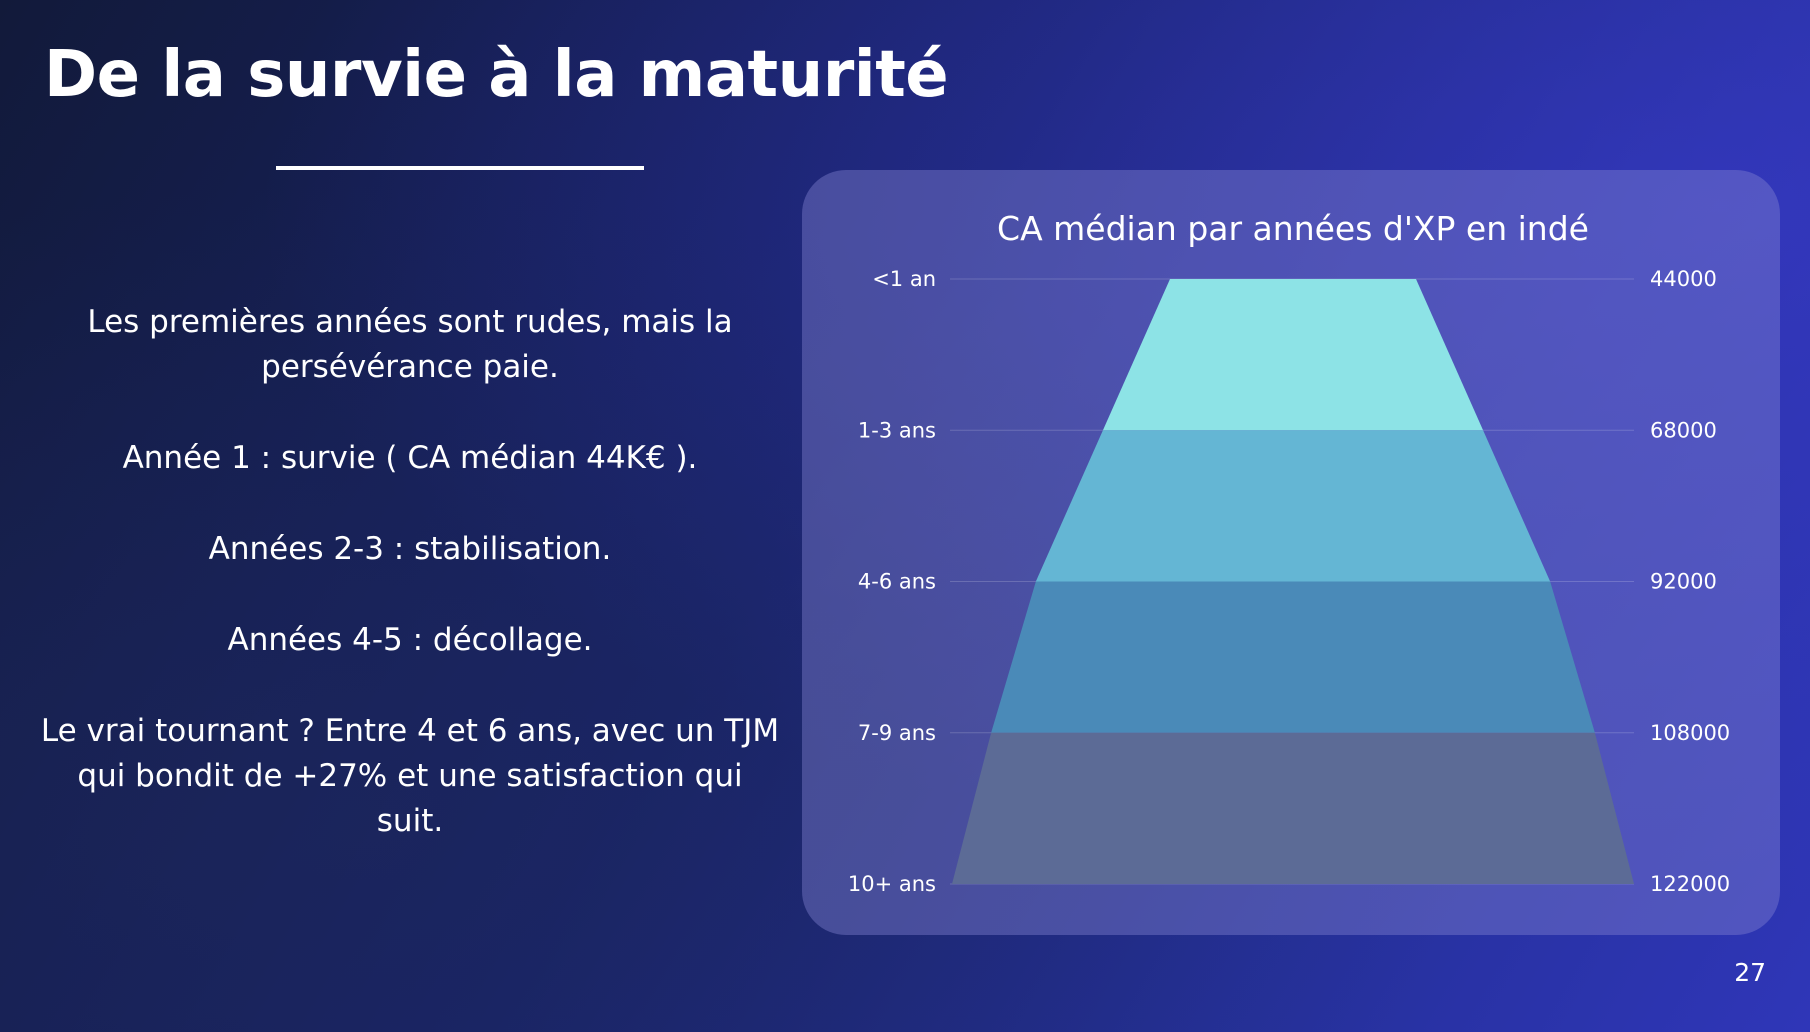  Describe the element at coordinates (1690, 884) in the screenshot. I see `value-label: 122000` at that location.